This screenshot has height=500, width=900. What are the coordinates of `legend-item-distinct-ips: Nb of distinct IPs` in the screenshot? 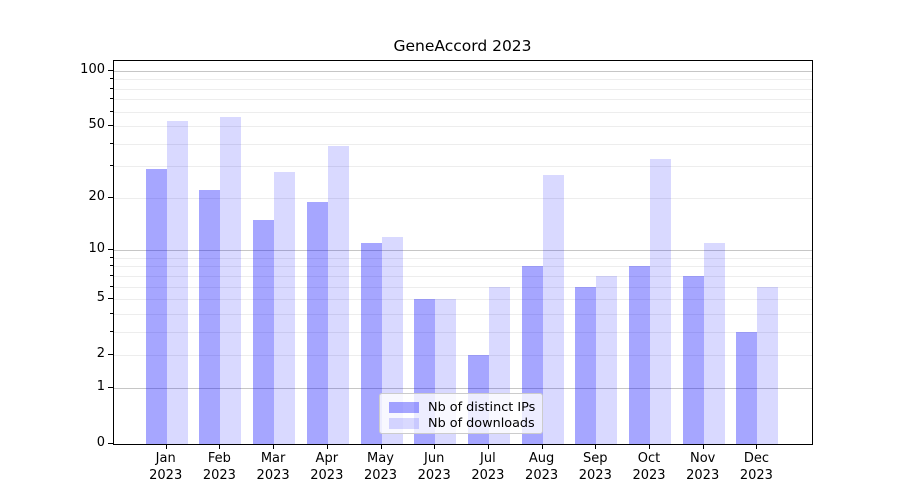 It's located at (462, 407).